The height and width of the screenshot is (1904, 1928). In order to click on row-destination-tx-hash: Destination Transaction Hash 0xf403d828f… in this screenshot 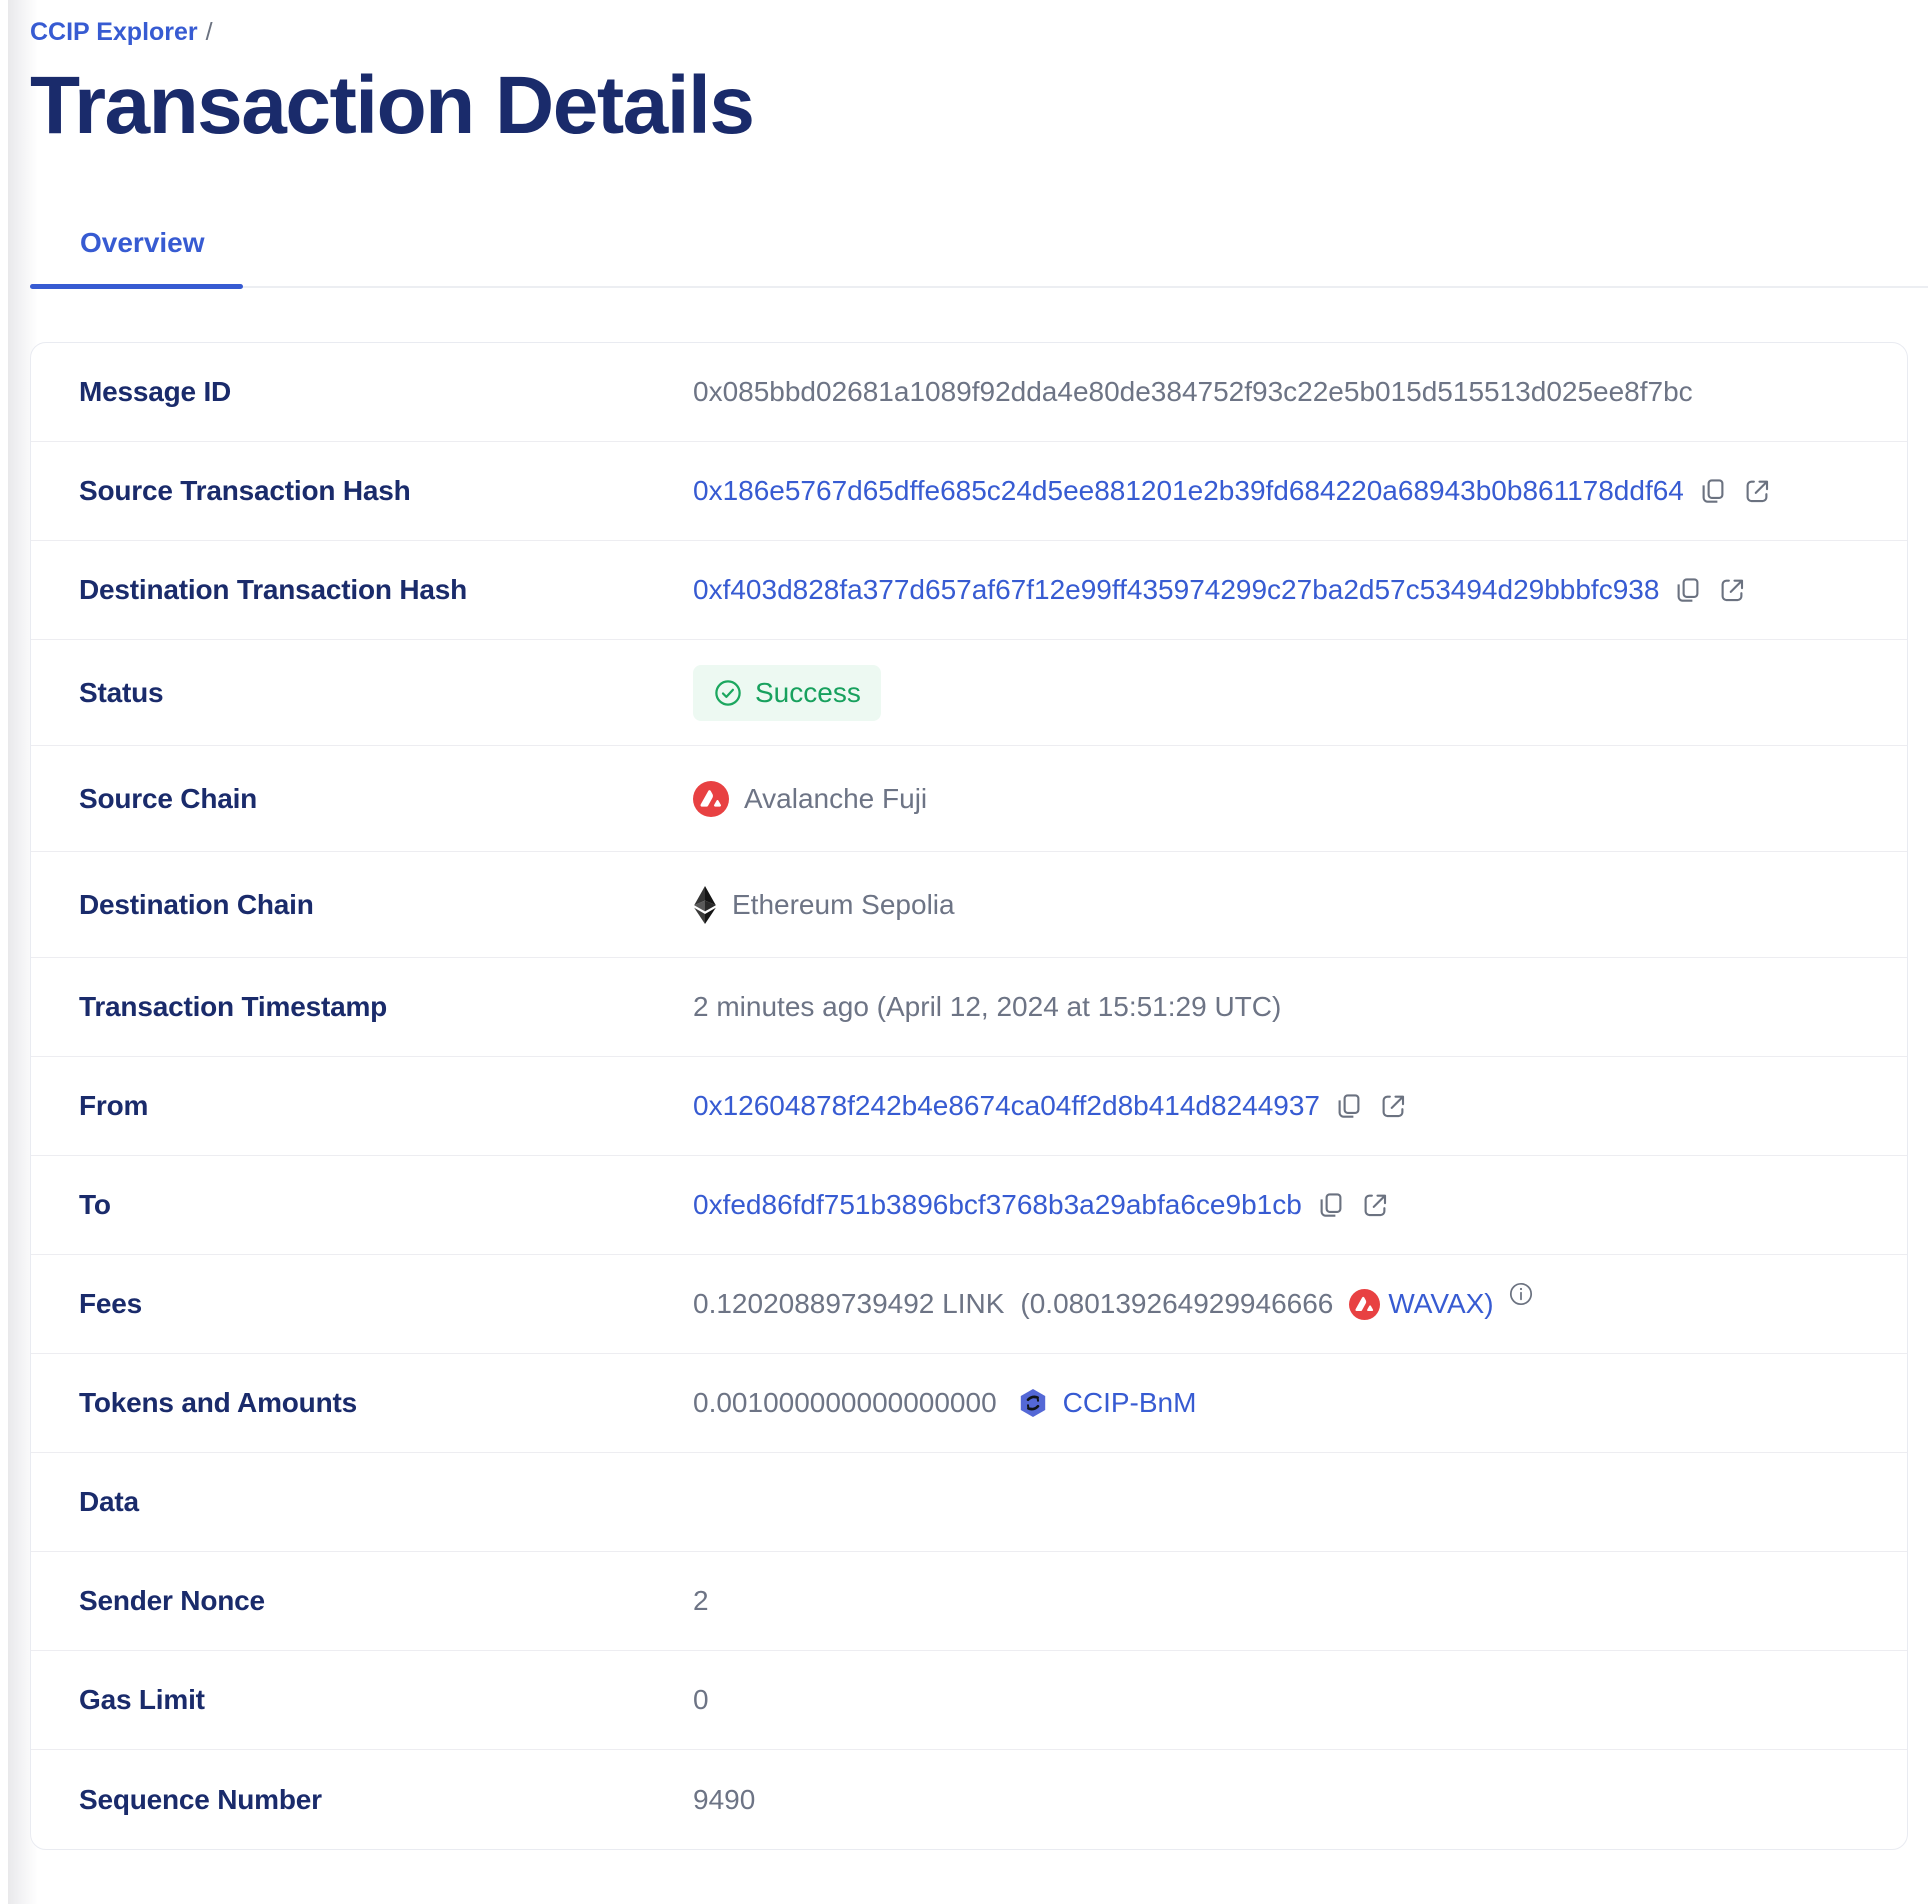, I will do `click(969, 591)`.